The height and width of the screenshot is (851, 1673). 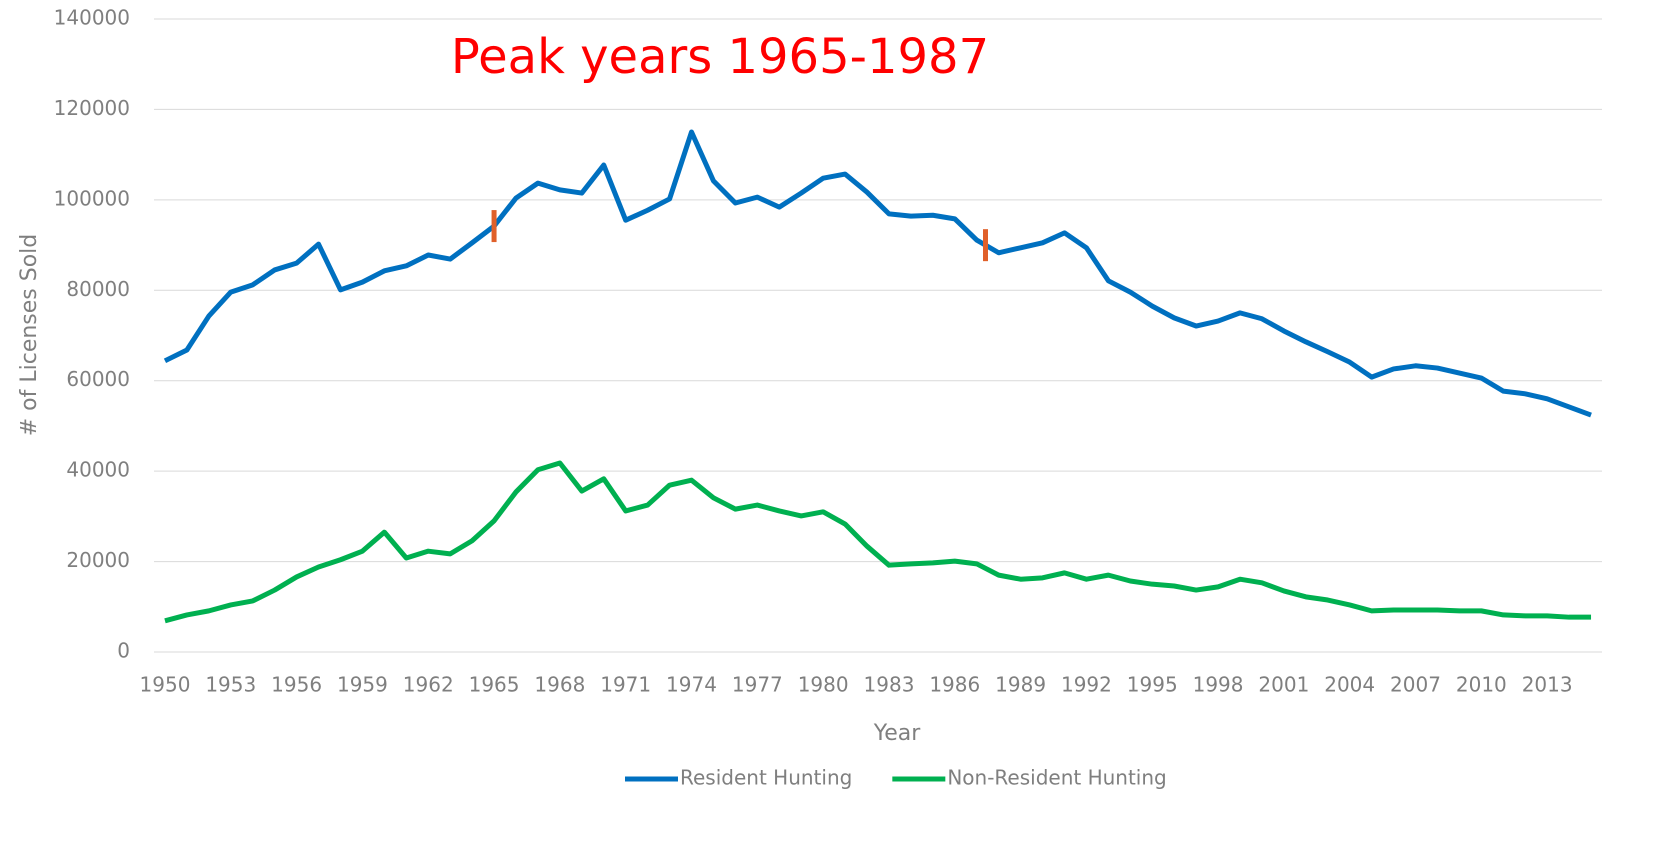 I want to click on y-tick-label: 60000, so click(x=98, y=379).